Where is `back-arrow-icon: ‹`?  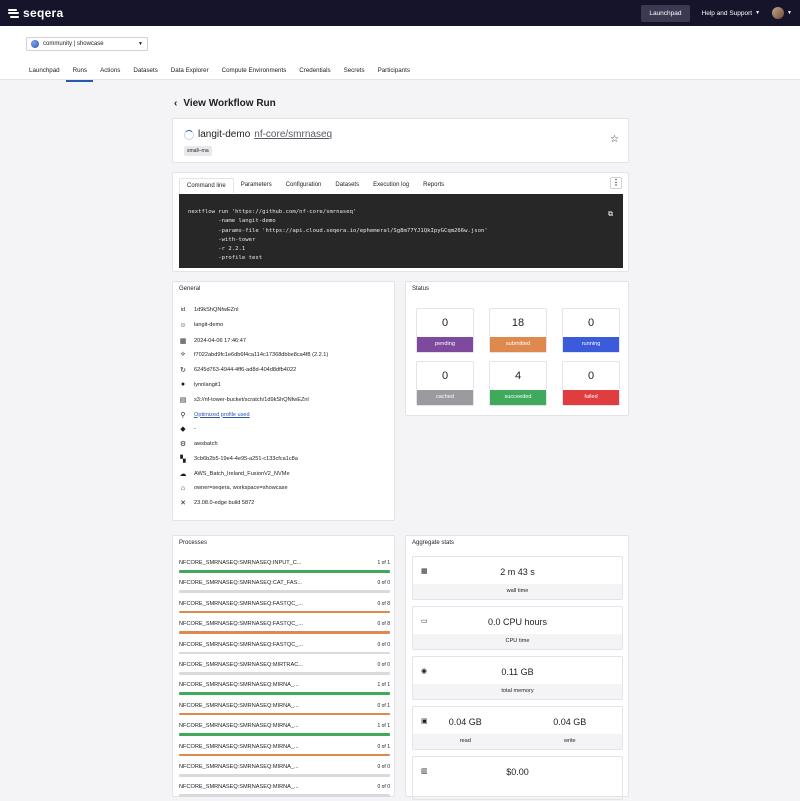 back-arrow-icon: ‹ is located at coordinates (176, 103).